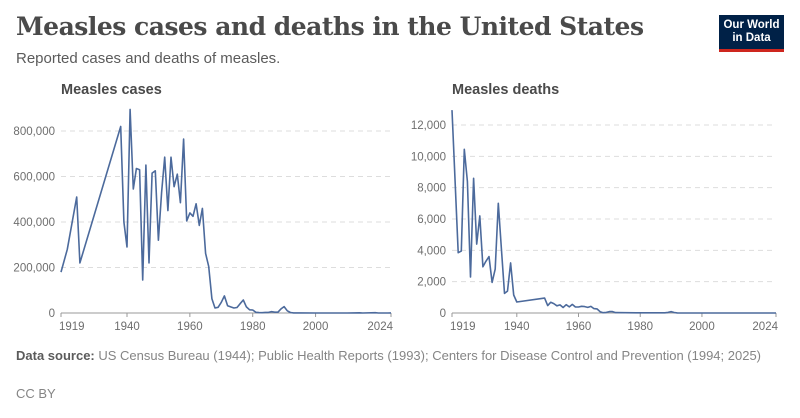 This screenshot has height=418, width=800. I want to click on source-label: Data source:, so click(55, 355).